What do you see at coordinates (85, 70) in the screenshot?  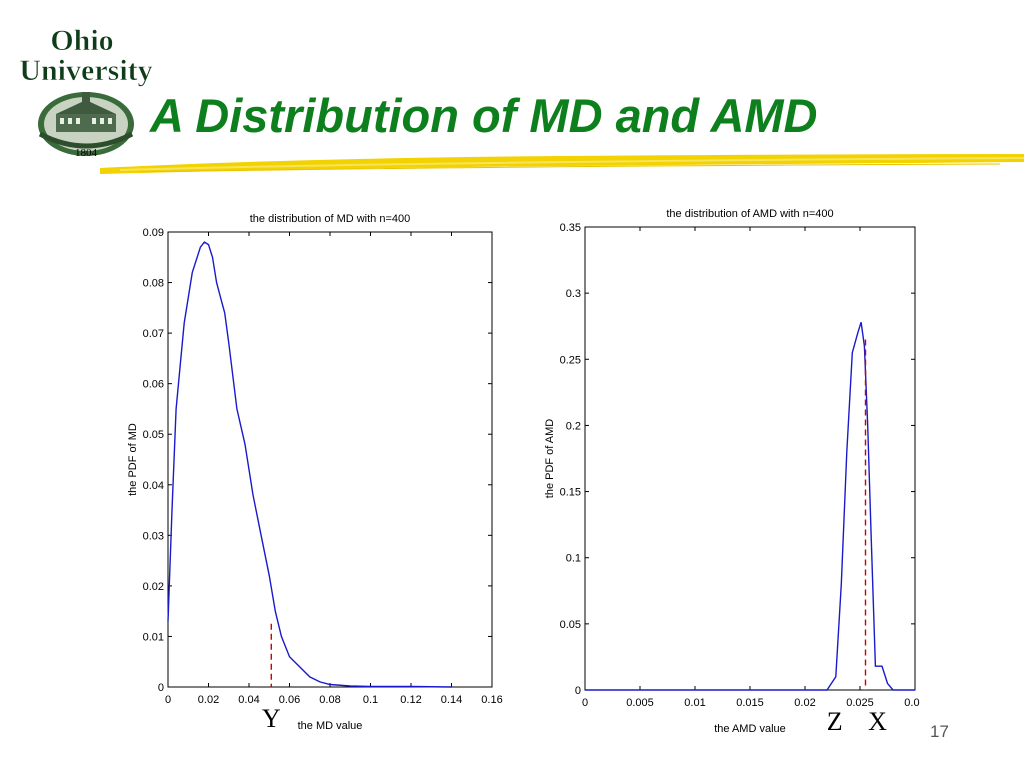 I see `logo-line2: University` at bounding box center [85, 70].